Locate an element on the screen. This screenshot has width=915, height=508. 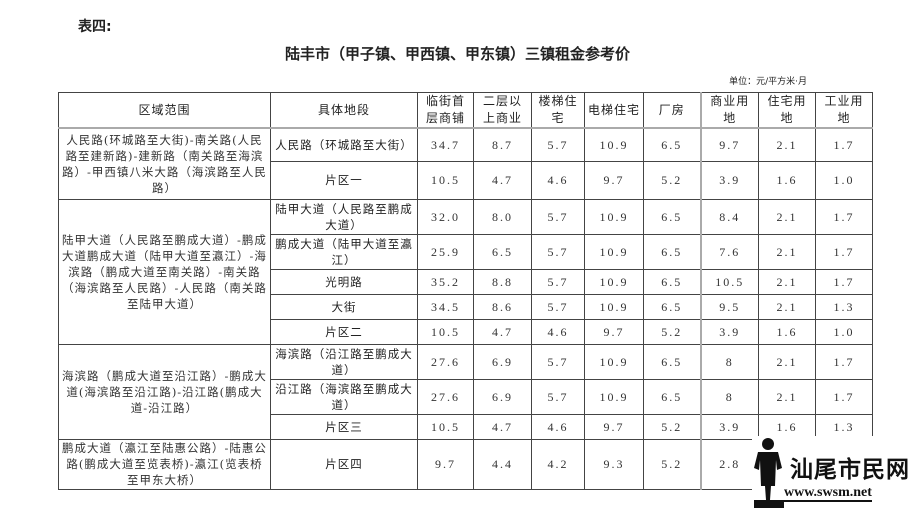
value-cell: 8.8 is located at coordinates (502, 281).